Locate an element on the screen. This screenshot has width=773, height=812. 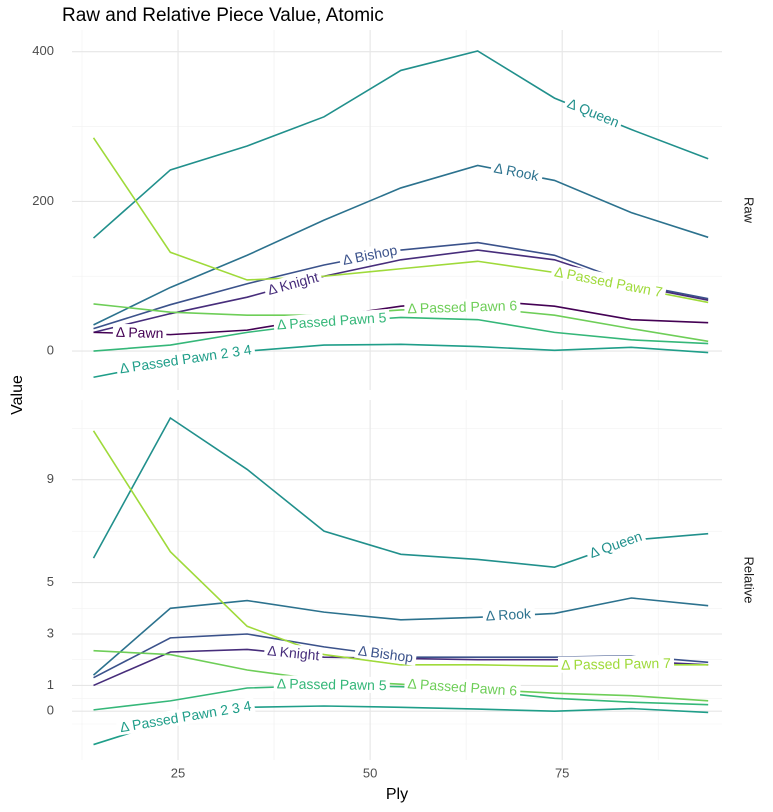
x-tick-label: 75 is located at coordinates (562, 772).